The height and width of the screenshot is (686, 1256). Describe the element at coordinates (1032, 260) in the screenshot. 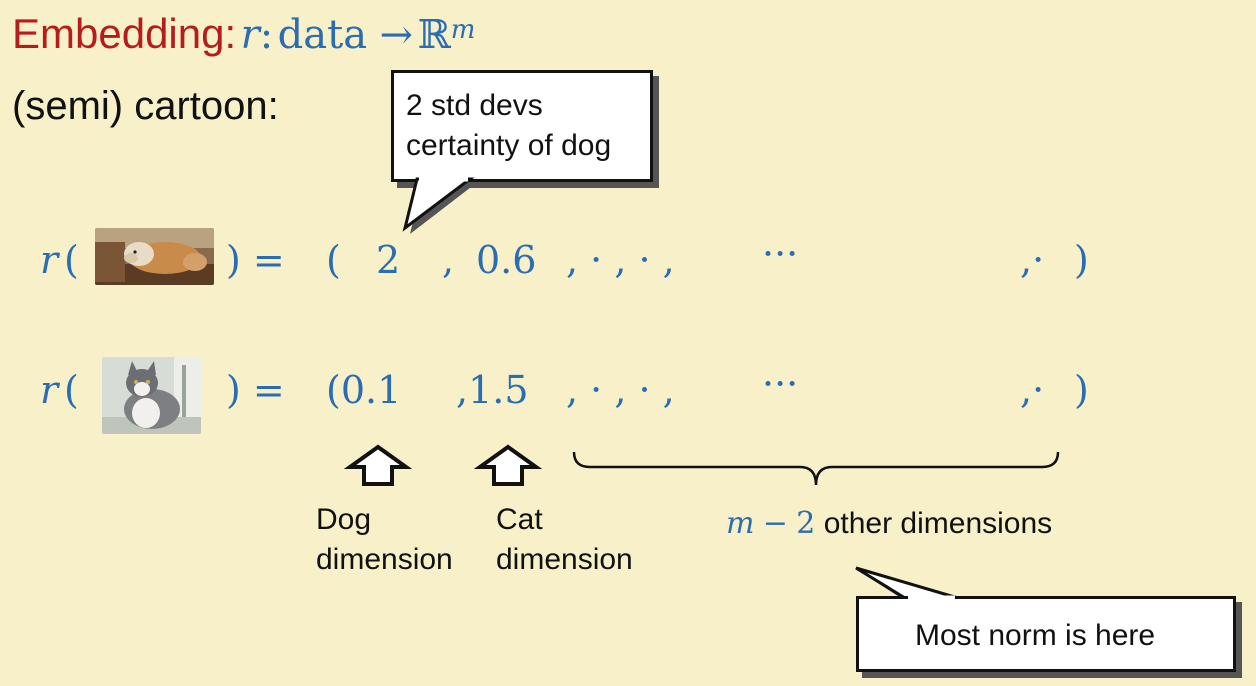

I see `dog-row-last: ,·` at that location.